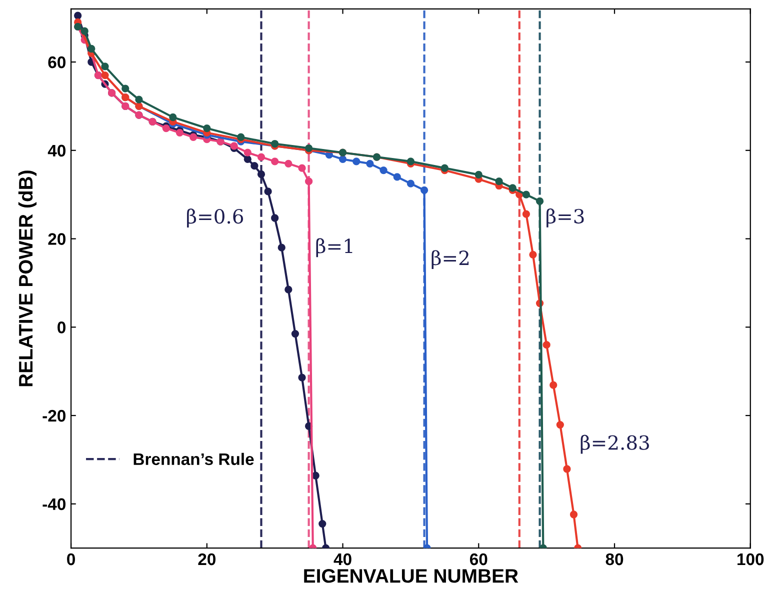 The image size is (772, 599). Describe the element at coordinates (334, 248) in the screenshot. I see `annotation: β=1` at that location.